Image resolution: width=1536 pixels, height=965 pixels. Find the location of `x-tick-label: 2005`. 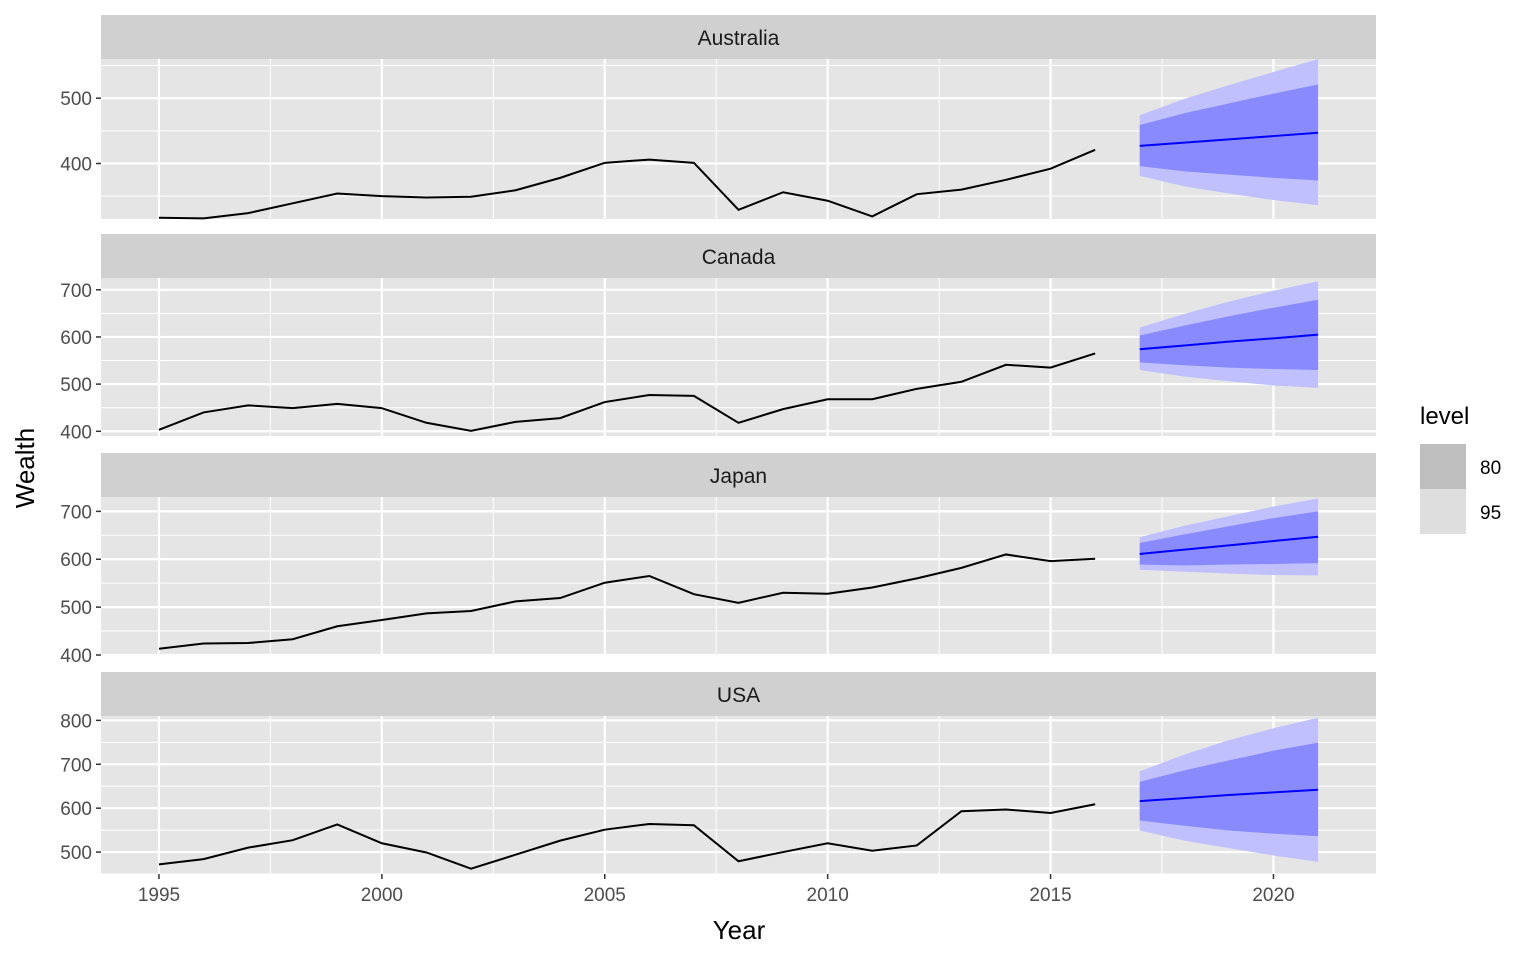

x-tick-label: 2005 is located at coordinates (605, 895).